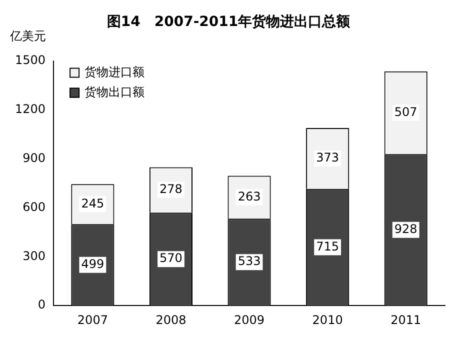 The width and height of the screenshot is (473, 343). I want to click on data-label: 533, so click(249, 261).